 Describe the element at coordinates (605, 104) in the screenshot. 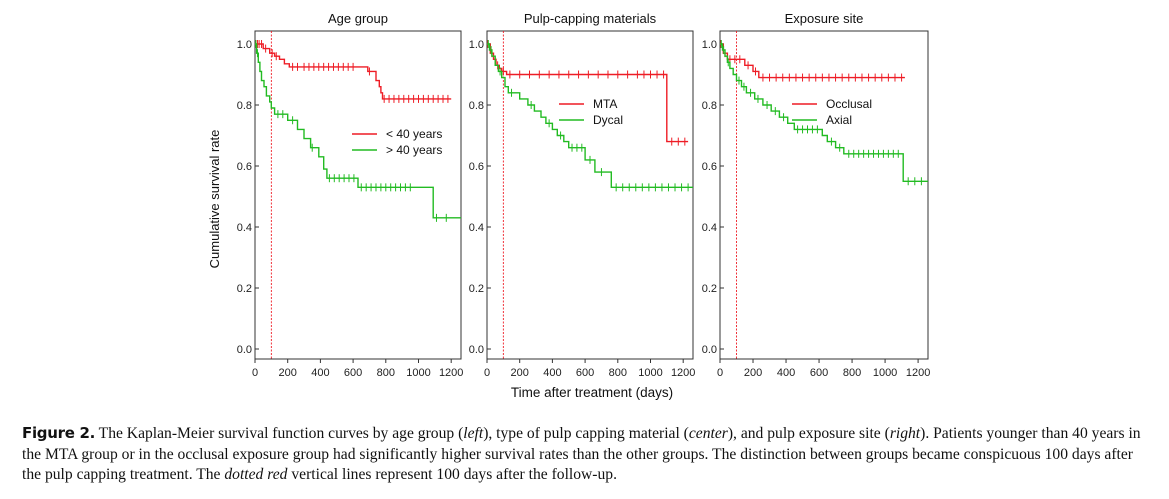

I see `legend-label: MTA` at that location.